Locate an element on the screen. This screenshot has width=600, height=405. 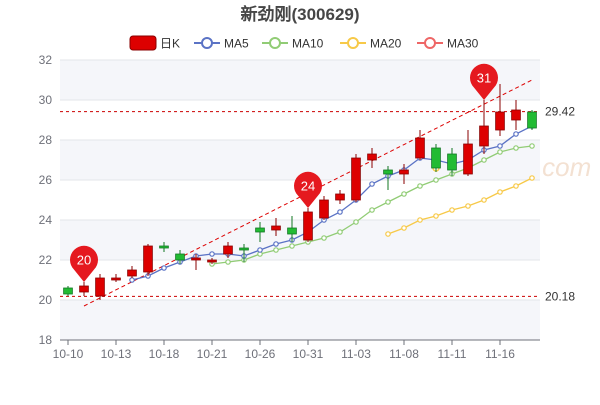
y-tick-label: 22 is located at coordinates (46, 260).